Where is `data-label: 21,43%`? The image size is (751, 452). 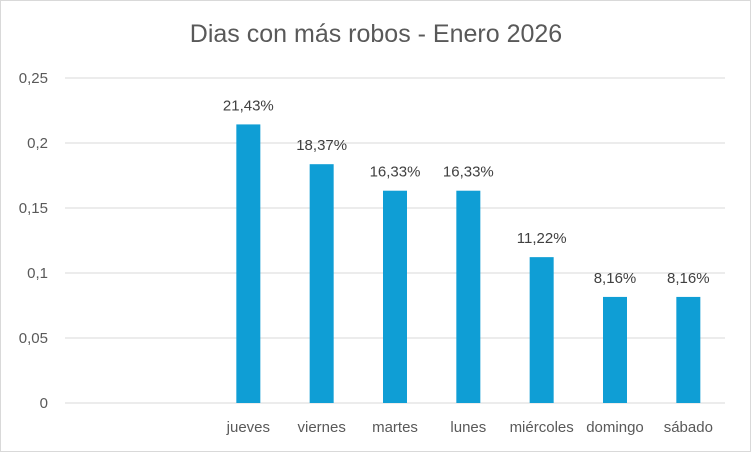 data-label: 21,43% is located at coordinates (248, 105).